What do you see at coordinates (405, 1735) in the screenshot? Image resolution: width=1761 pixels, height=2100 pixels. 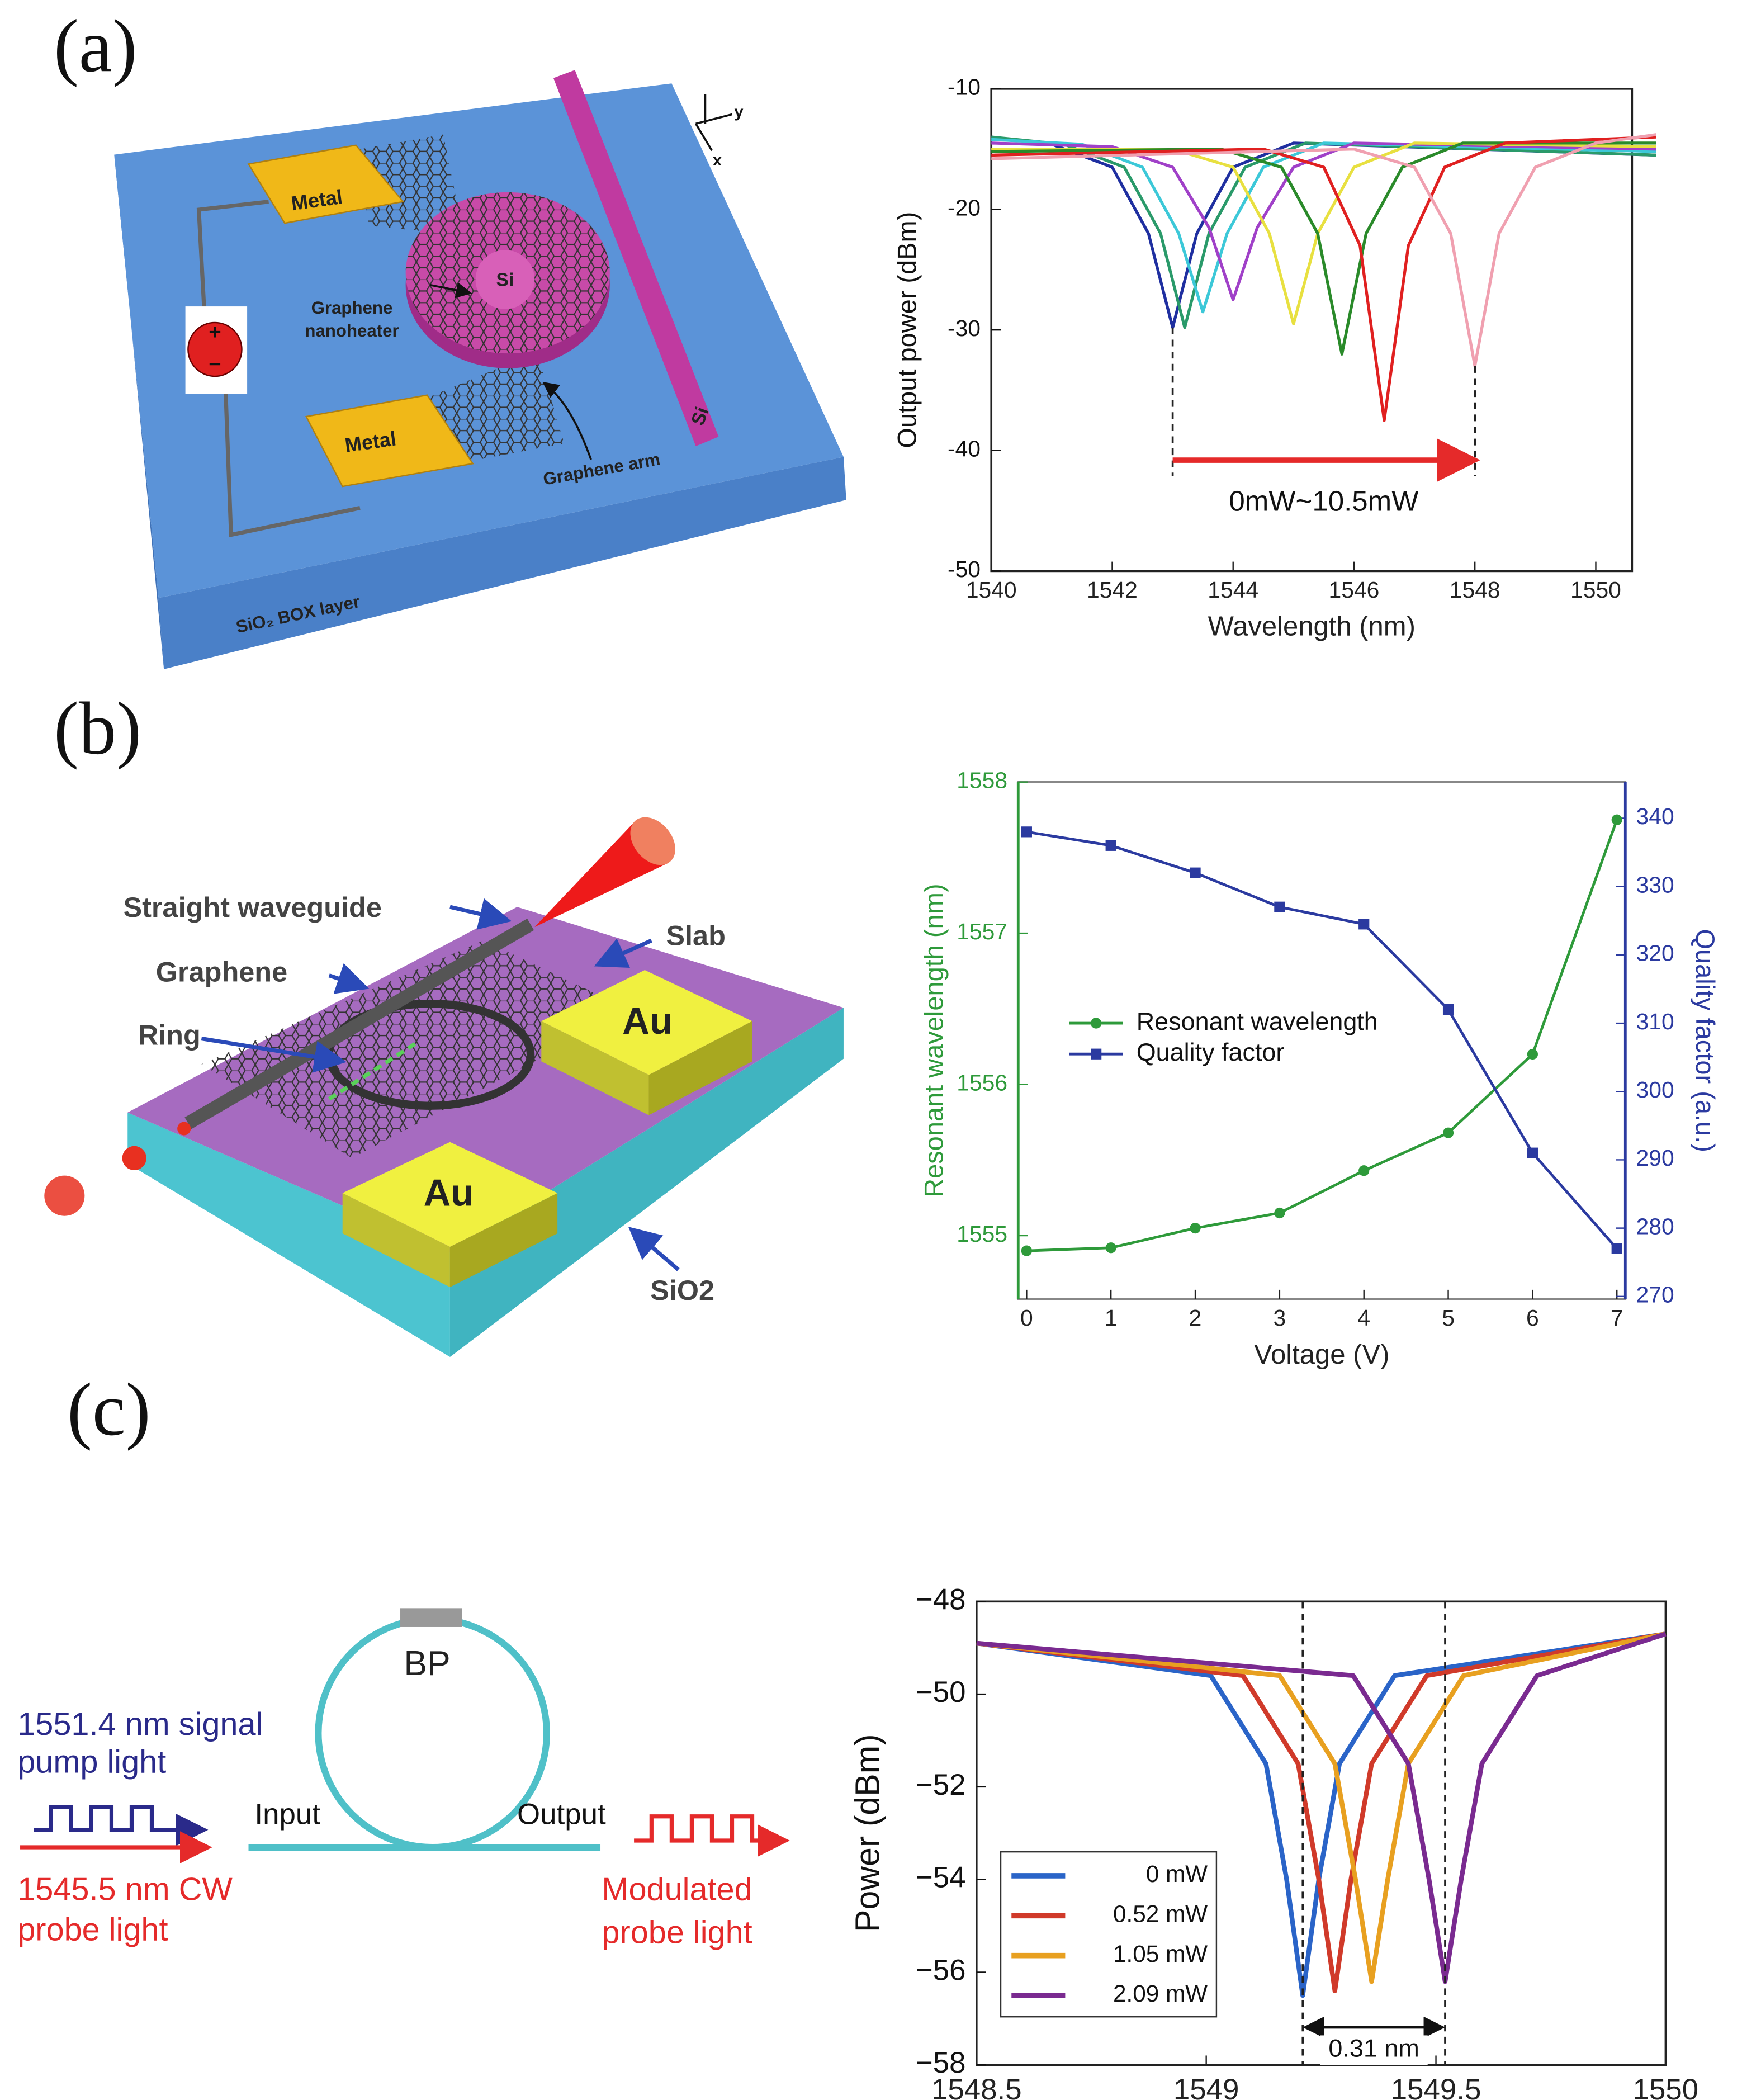 I see `schematic-c` at bounding box center [405, 1735].